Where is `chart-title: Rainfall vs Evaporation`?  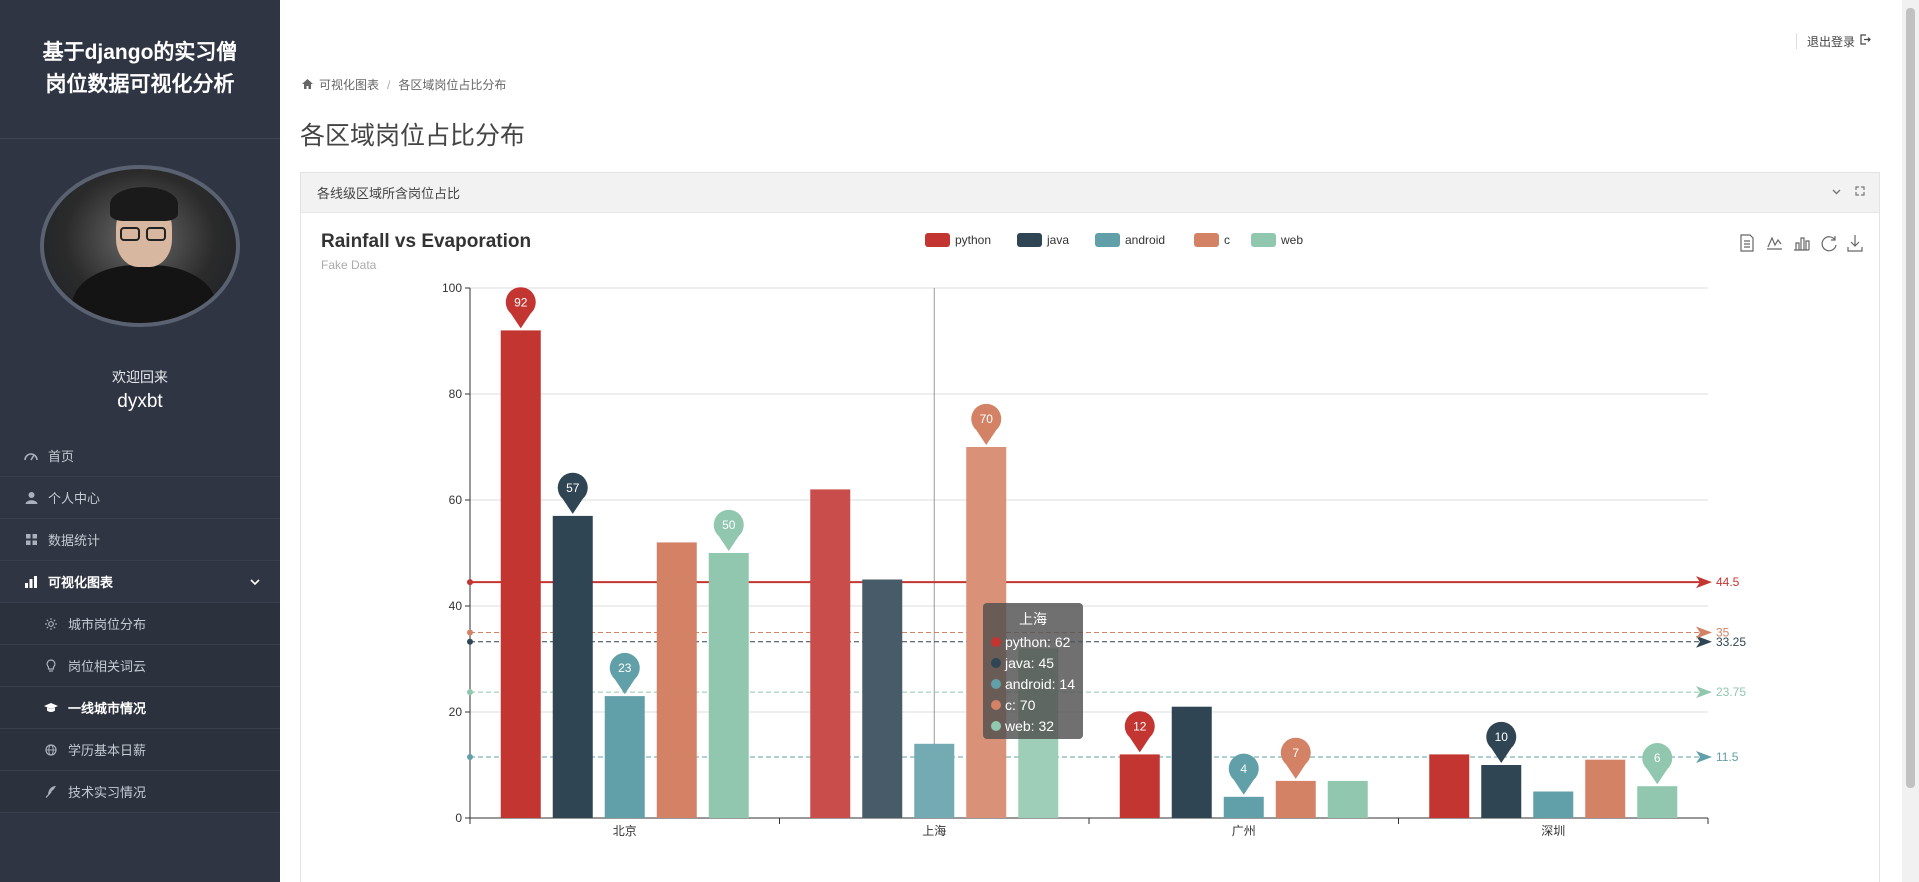
chart-title: Rainfall vs Evaporation is located at coordinates (426, 241).